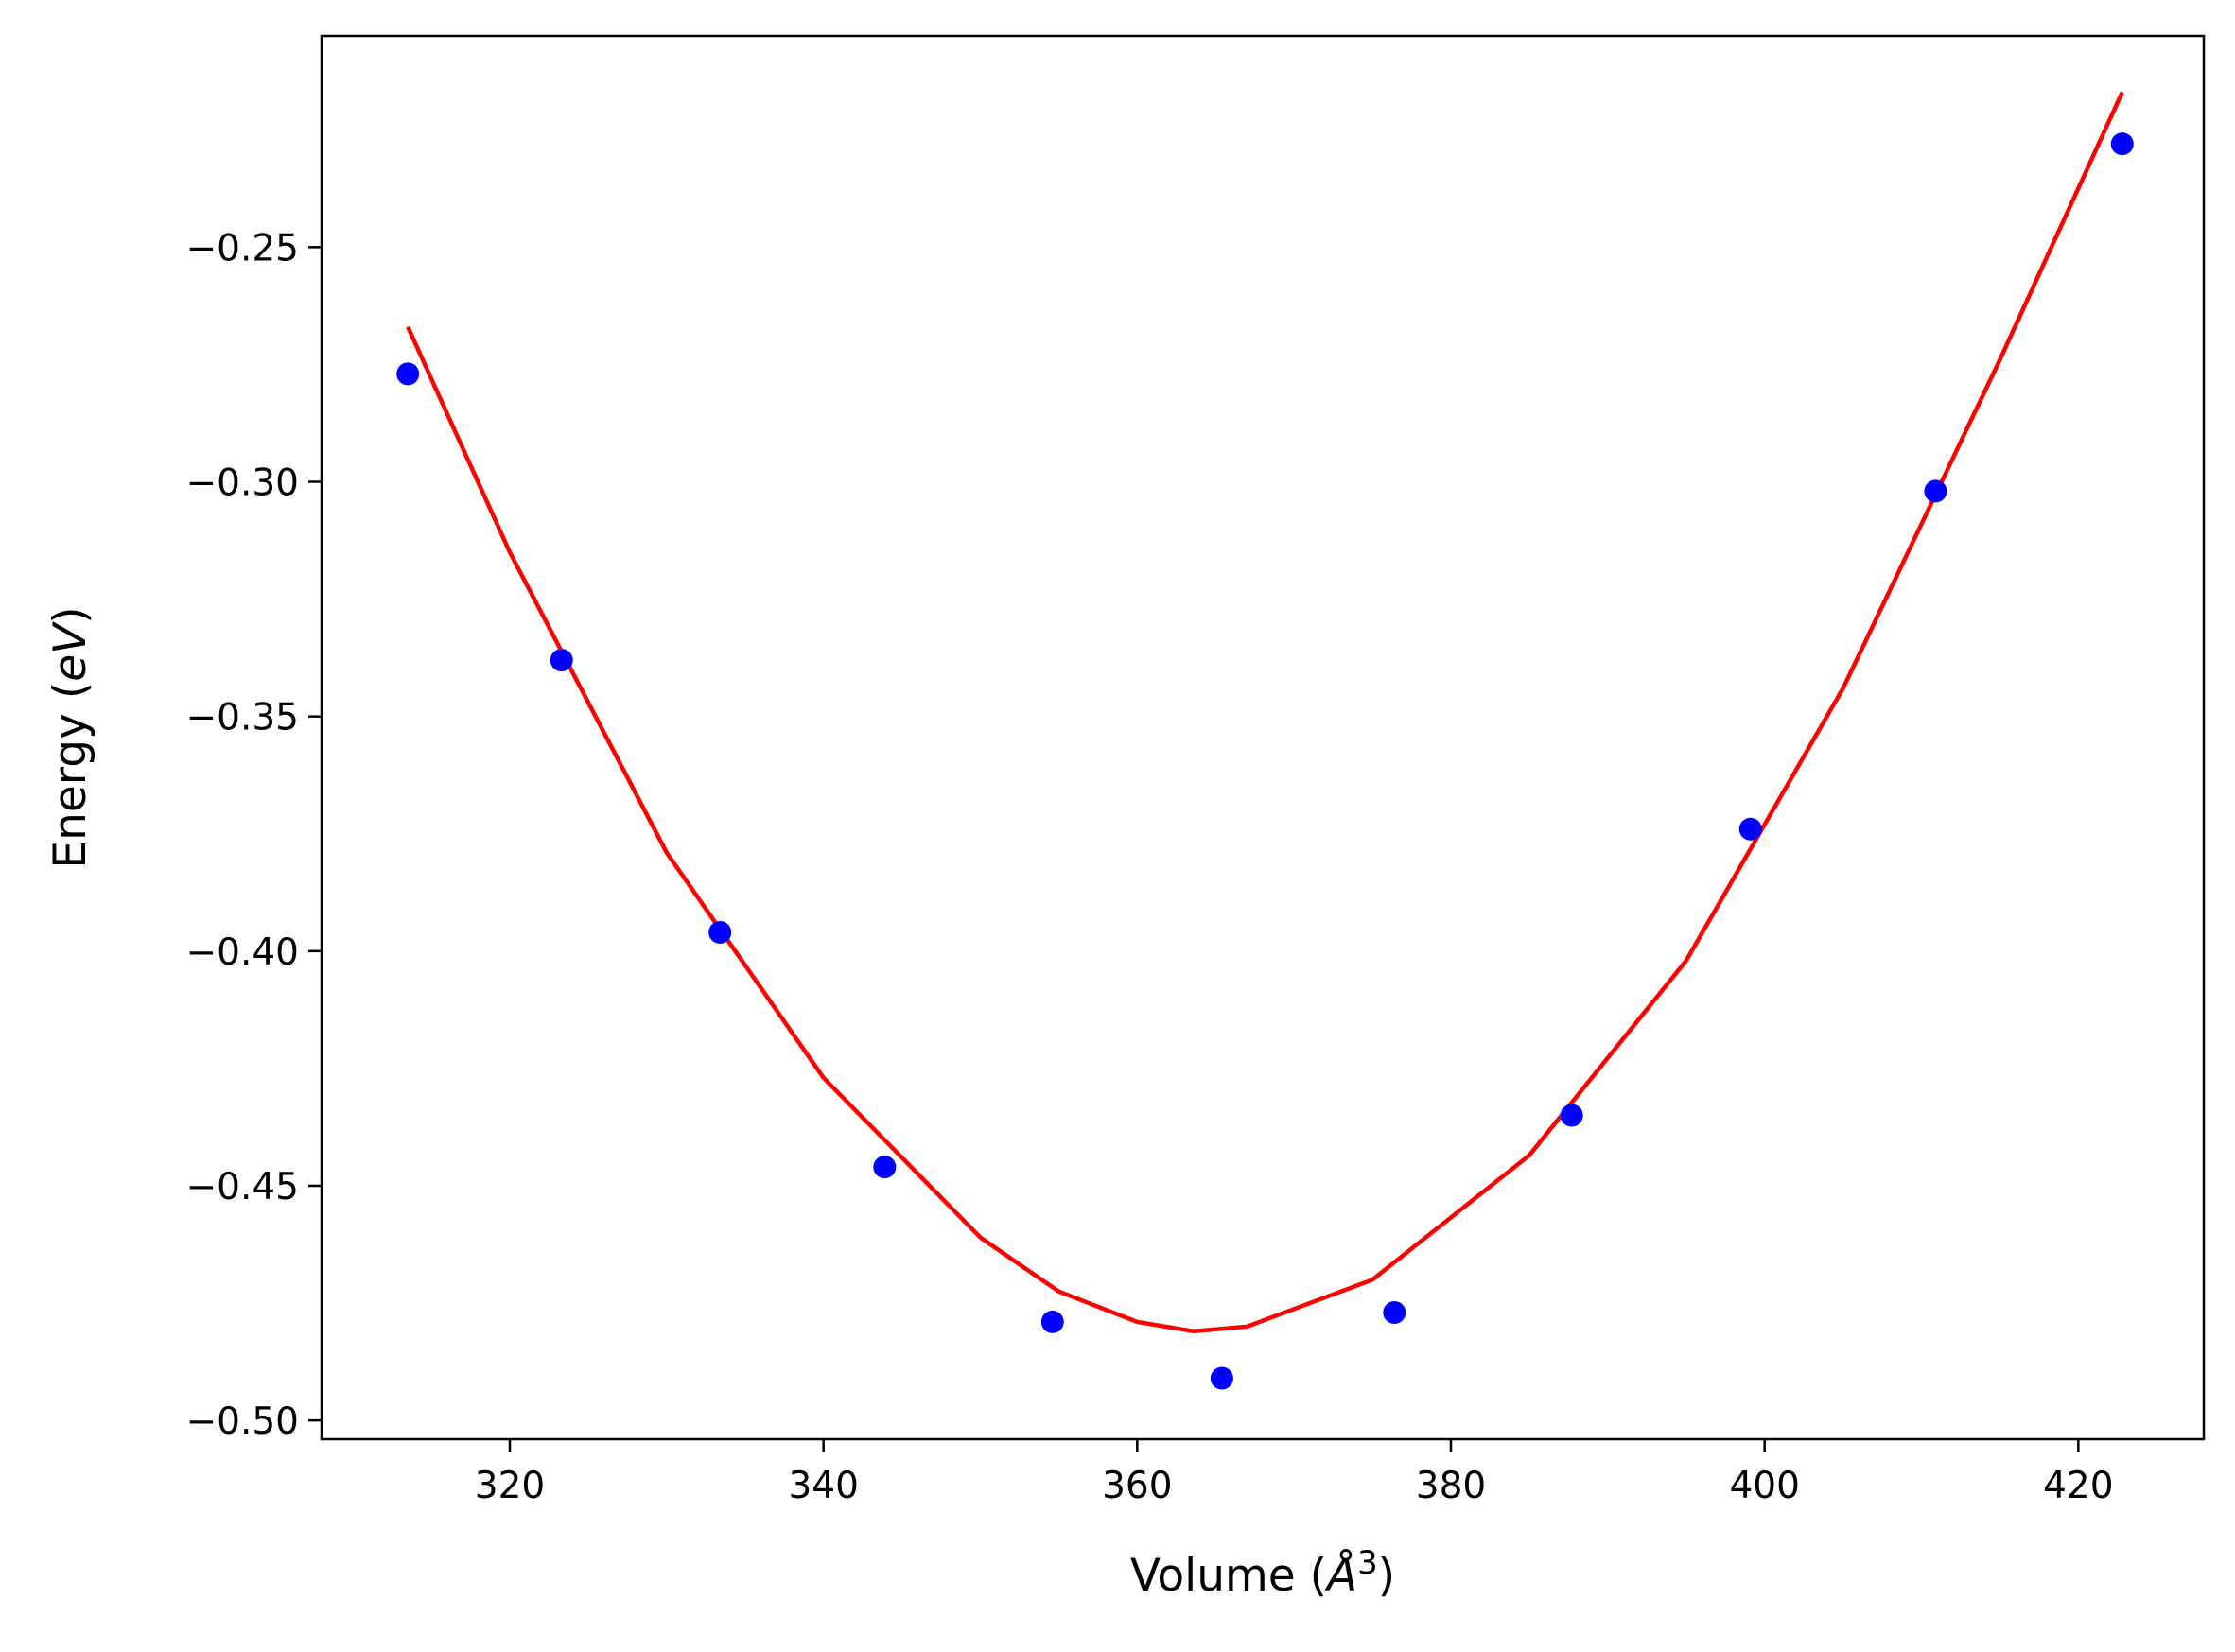 The width and height of the screenshot is (2235, 1652). Describe the element at coordinates (70, 615) in the screenshot. I see `y-axis-label-suffix: )` at that location.